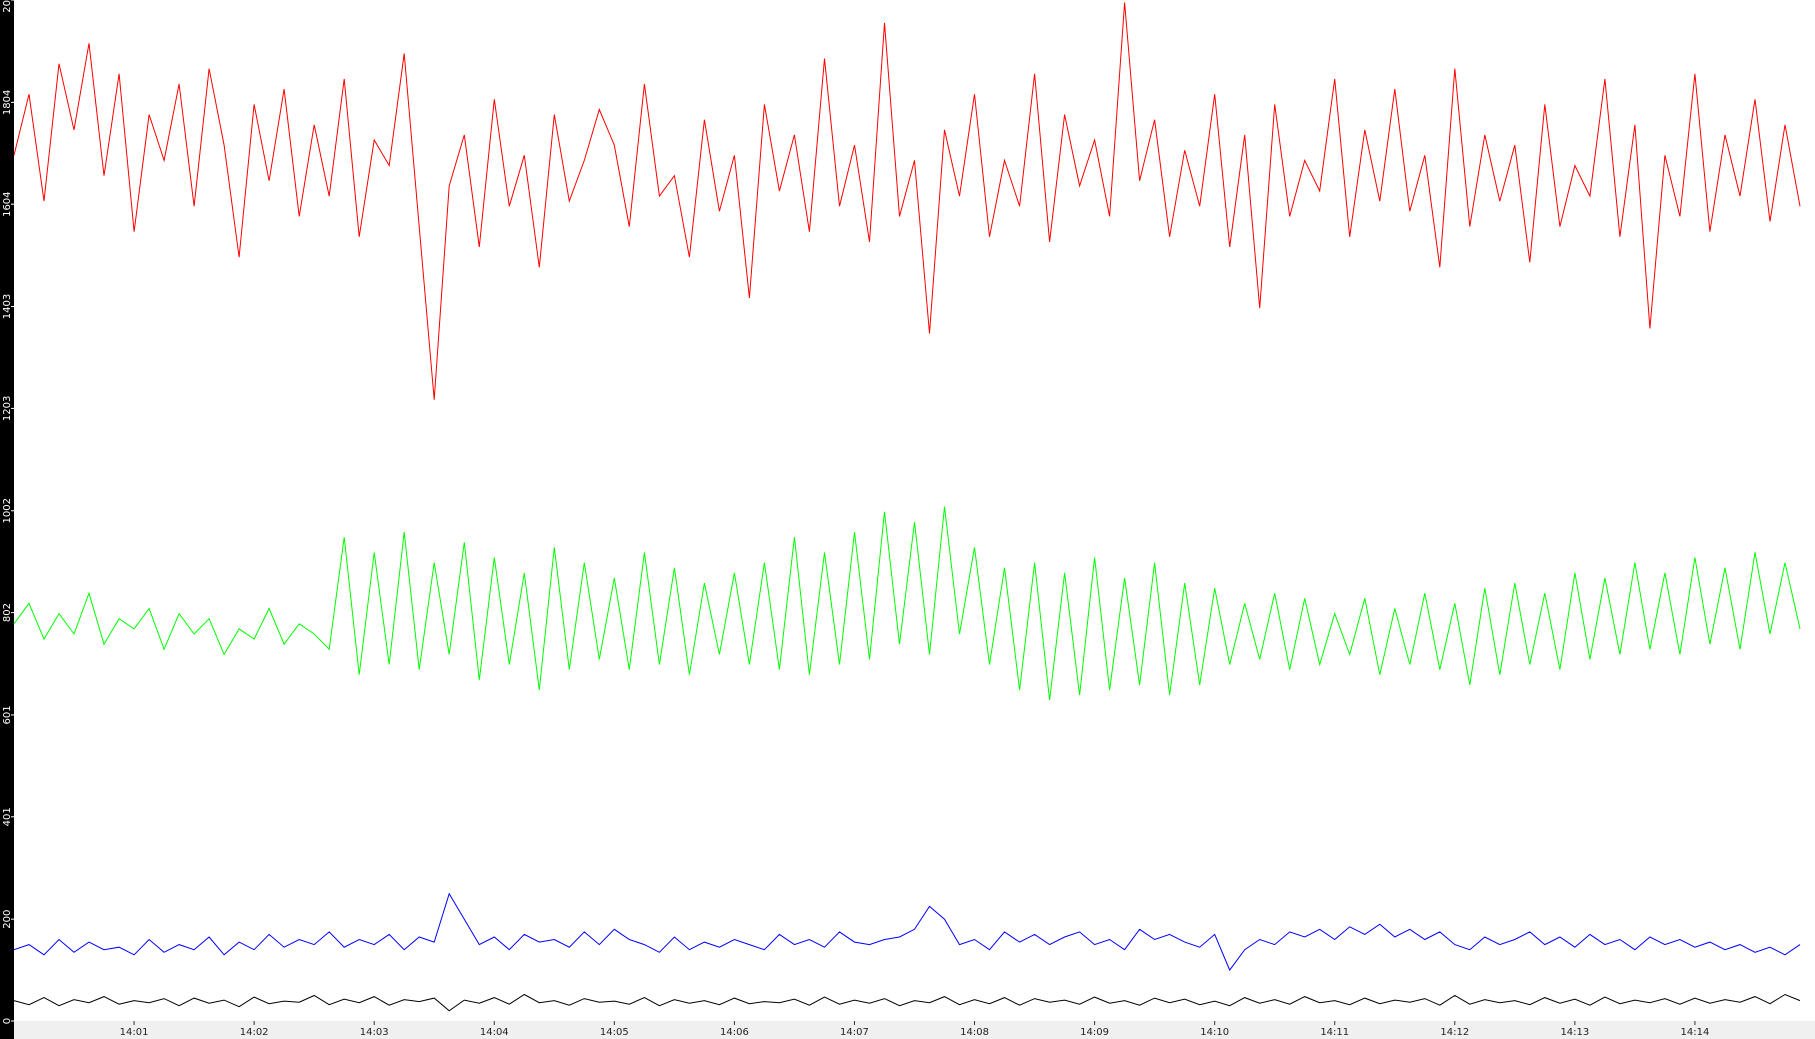 This screenshot has width=1815, height=1039. I want to click on x-tick-label: 14:11, so click(1334, 1032).